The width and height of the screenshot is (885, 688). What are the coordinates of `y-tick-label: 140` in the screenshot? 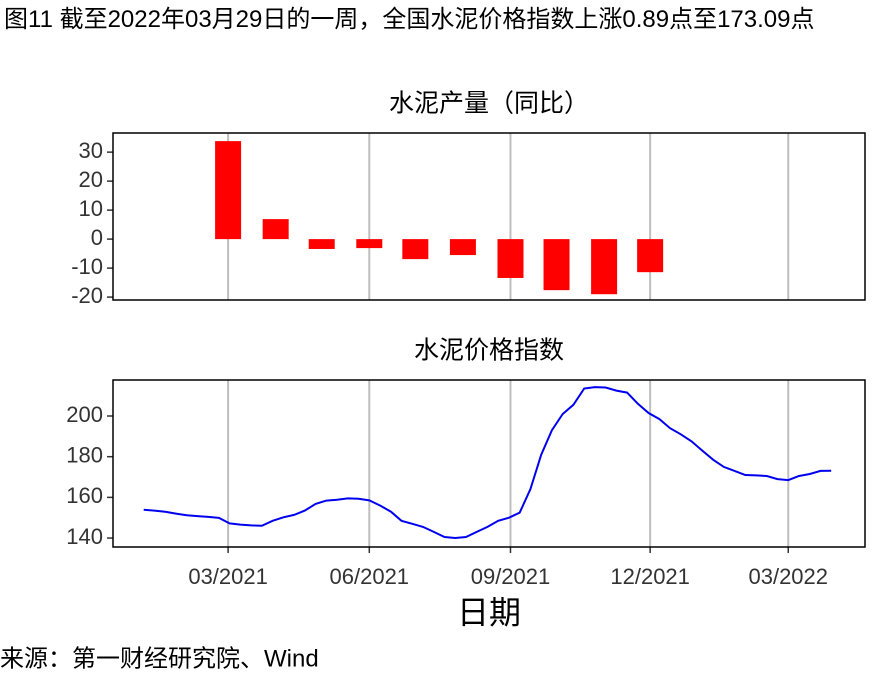 It's located at (84, 536).